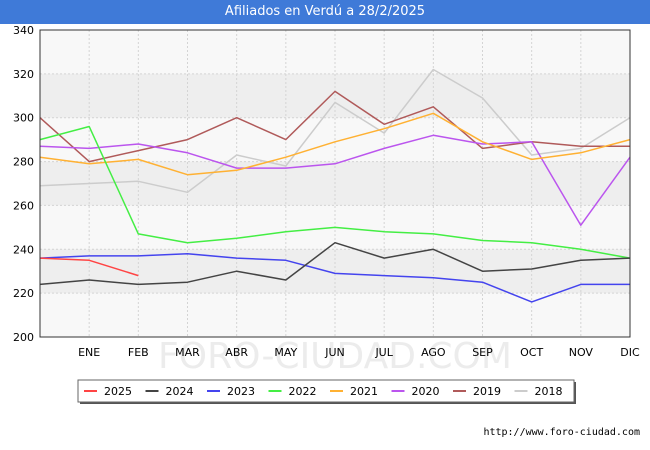 Image resolution: width=650 pixels, height=450 pixels. I want to click on legend-label-2023: 2023, so click(241, 391).